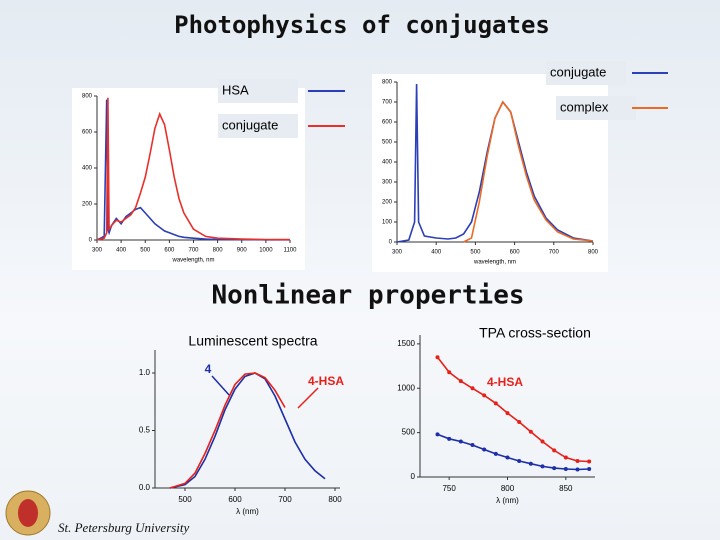  Describe the element at coordinates (367, 296) in the screenshot. I see `section-title: Nonlinear properties` at that location.